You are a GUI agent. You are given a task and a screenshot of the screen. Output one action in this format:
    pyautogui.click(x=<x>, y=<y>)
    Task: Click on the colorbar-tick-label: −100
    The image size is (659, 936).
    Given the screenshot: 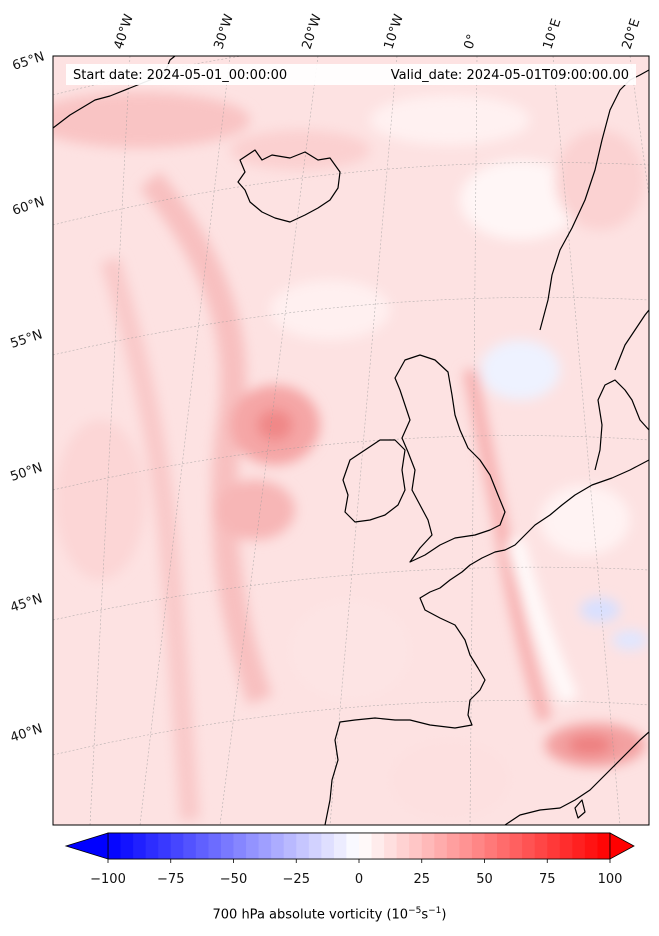 What is the action you would take?
    pyautogui.click(x=108, y=879)
    